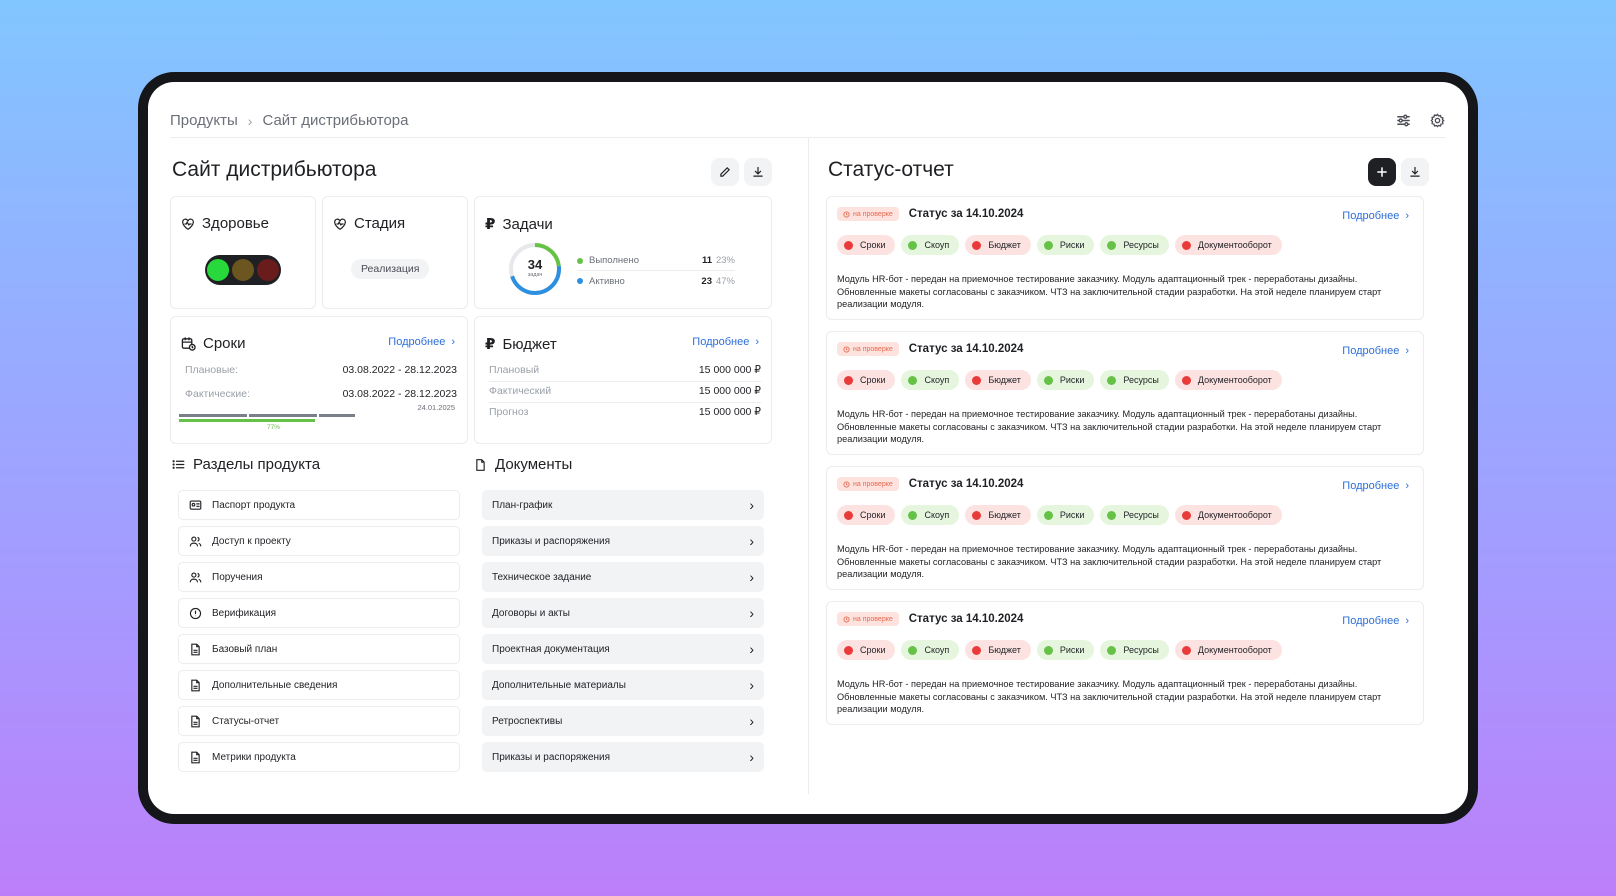 Image resolution: width=1616 pixels, height=896 pixels. Describe the element at coordinates (1228, 515) in the screenshot. I see `status-tag: Документооборот` at that location.